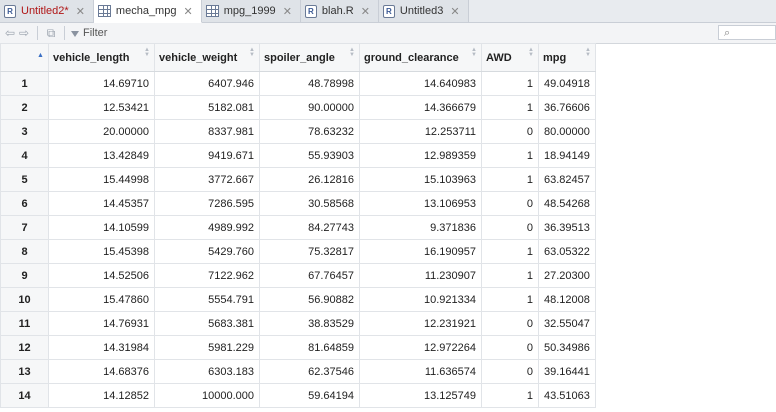 This screenshot has height=412, width=776. I want to click on table-cell: 48.54268, so click(567, 203).